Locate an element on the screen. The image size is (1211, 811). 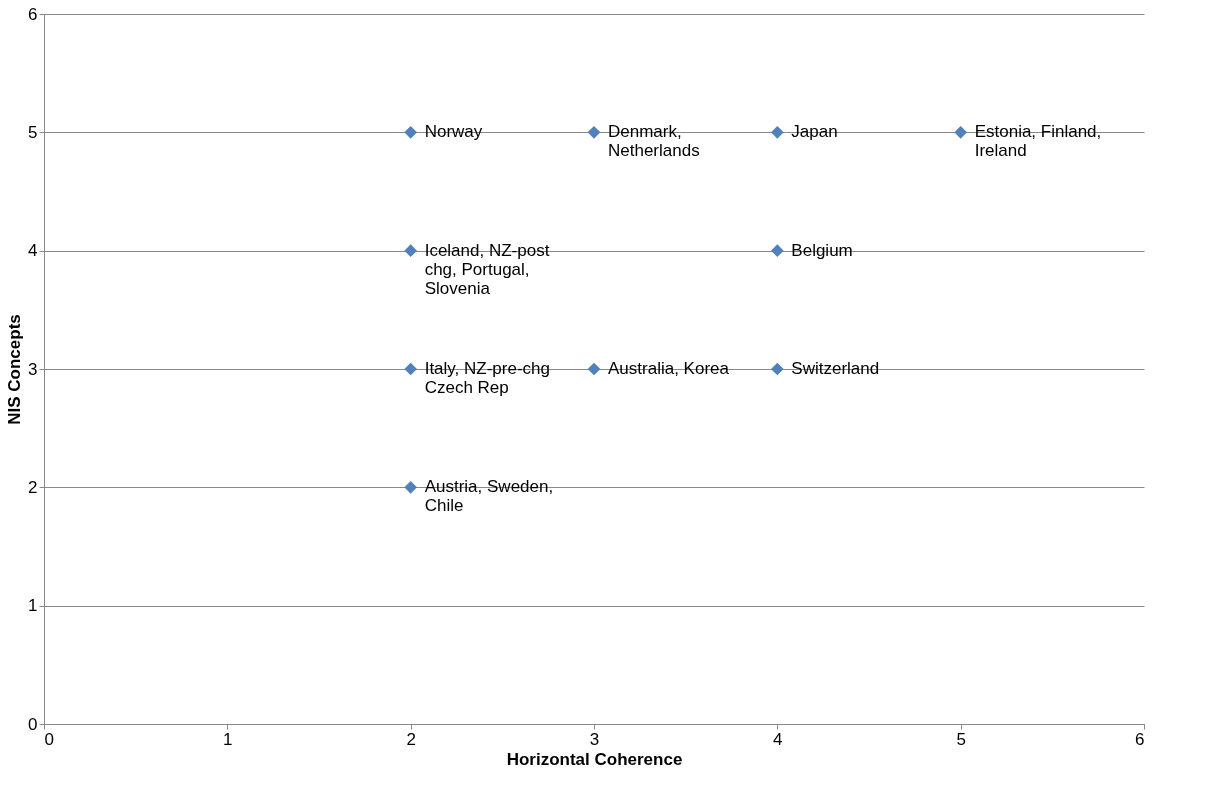
x-tick-label: 5 is located at coordinates (961, 739).